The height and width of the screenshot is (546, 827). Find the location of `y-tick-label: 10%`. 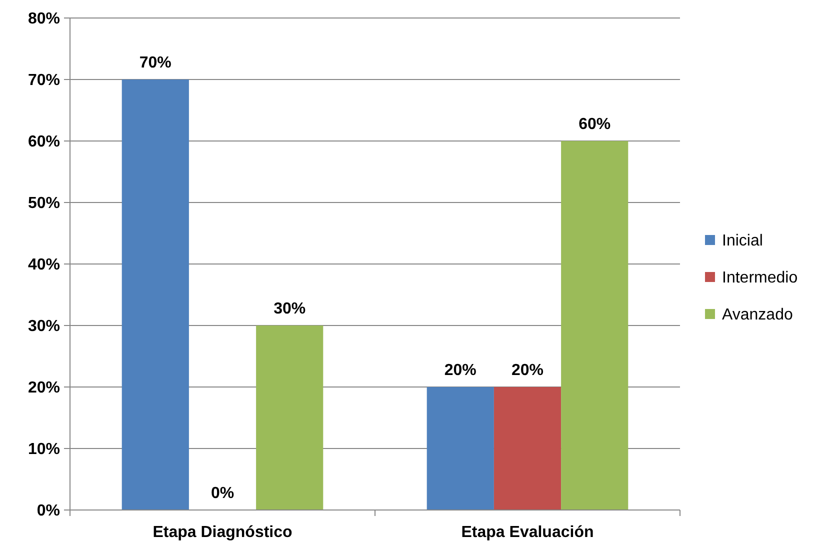

y-tick-label: 10% is located at coordinates (44, 449).